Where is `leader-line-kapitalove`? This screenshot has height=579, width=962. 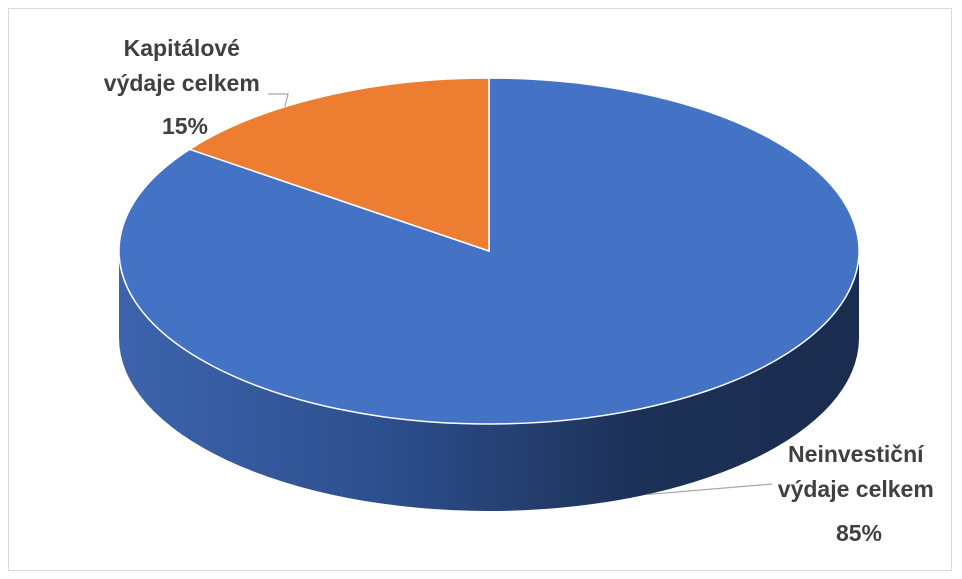
leader-line-kapitalove is located at coordinates (278, 100).